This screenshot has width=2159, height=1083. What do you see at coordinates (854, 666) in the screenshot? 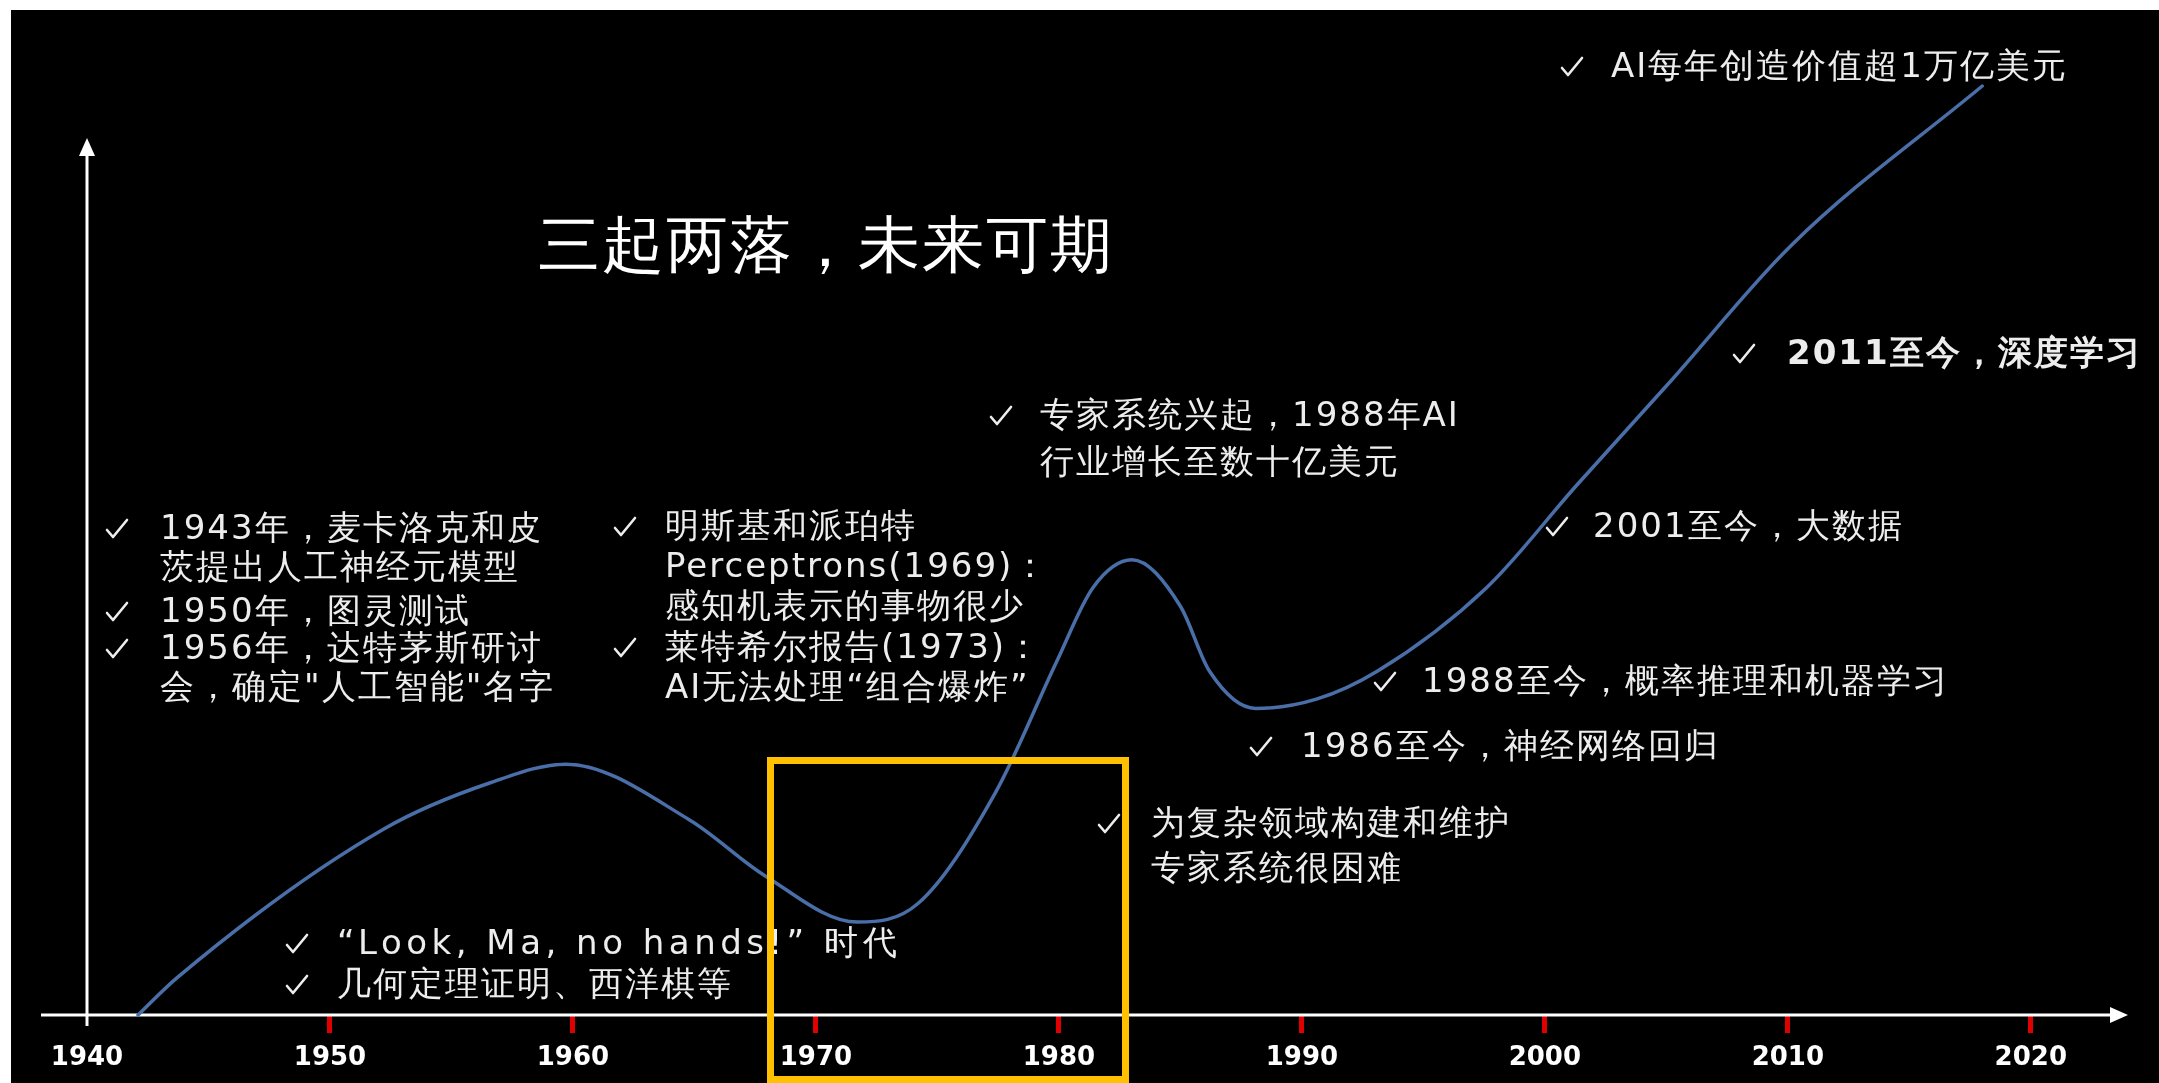
I see `annotation: 莱特希尔报告(1973)：AI无法处理“组合爆炸”` at bounding box center [854, 666].